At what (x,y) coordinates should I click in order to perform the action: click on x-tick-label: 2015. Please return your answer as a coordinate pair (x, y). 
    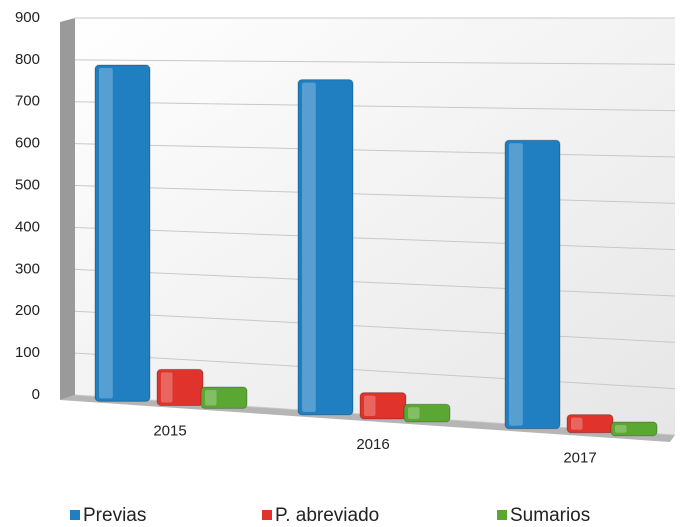
    Looking at the image, I should click on (169, 430).